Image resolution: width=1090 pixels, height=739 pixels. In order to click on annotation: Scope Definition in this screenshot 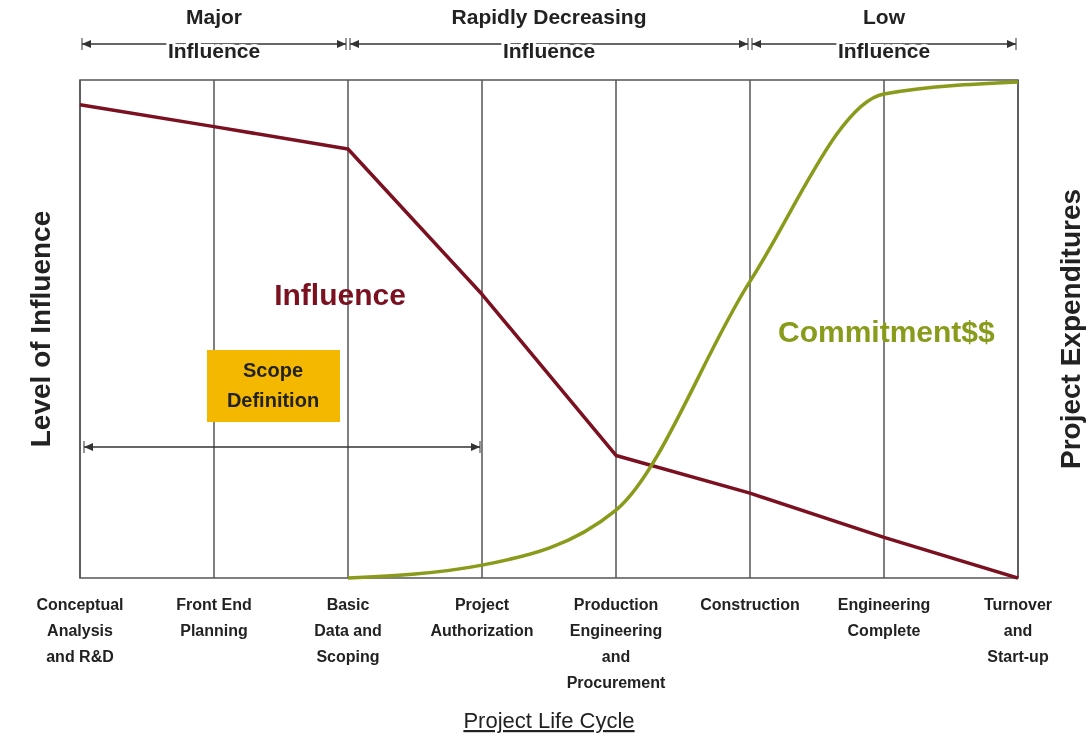, I will do `click(273, 385)`.